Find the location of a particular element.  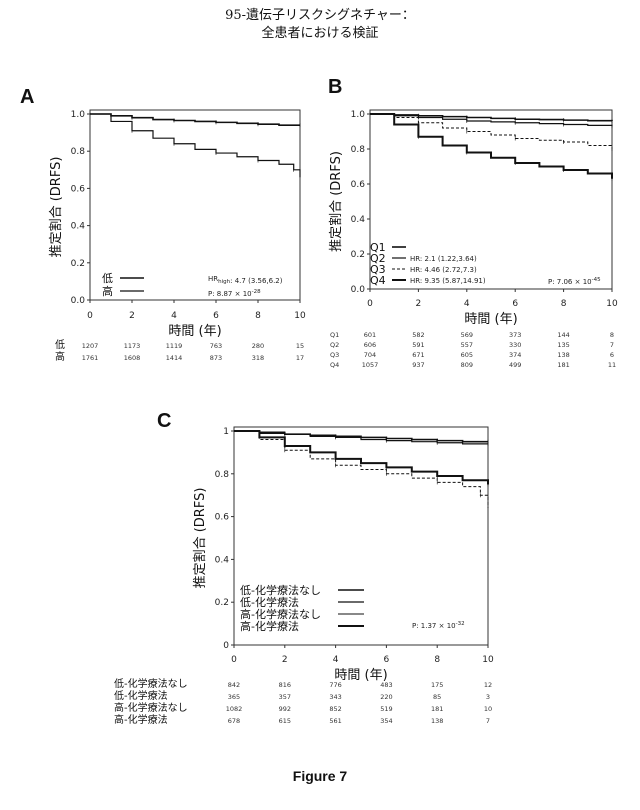

x-tick-label-c: 10 is located at coordinates (488, 660).